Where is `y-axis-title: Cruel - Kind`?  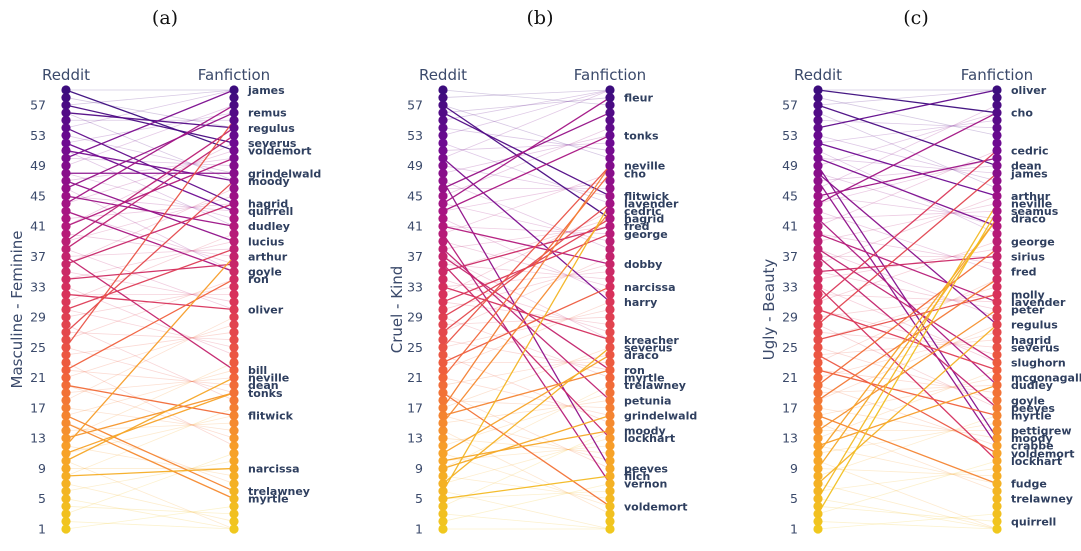
y-axis-title: Cruel - Kind is located at coordinates (397, 310).